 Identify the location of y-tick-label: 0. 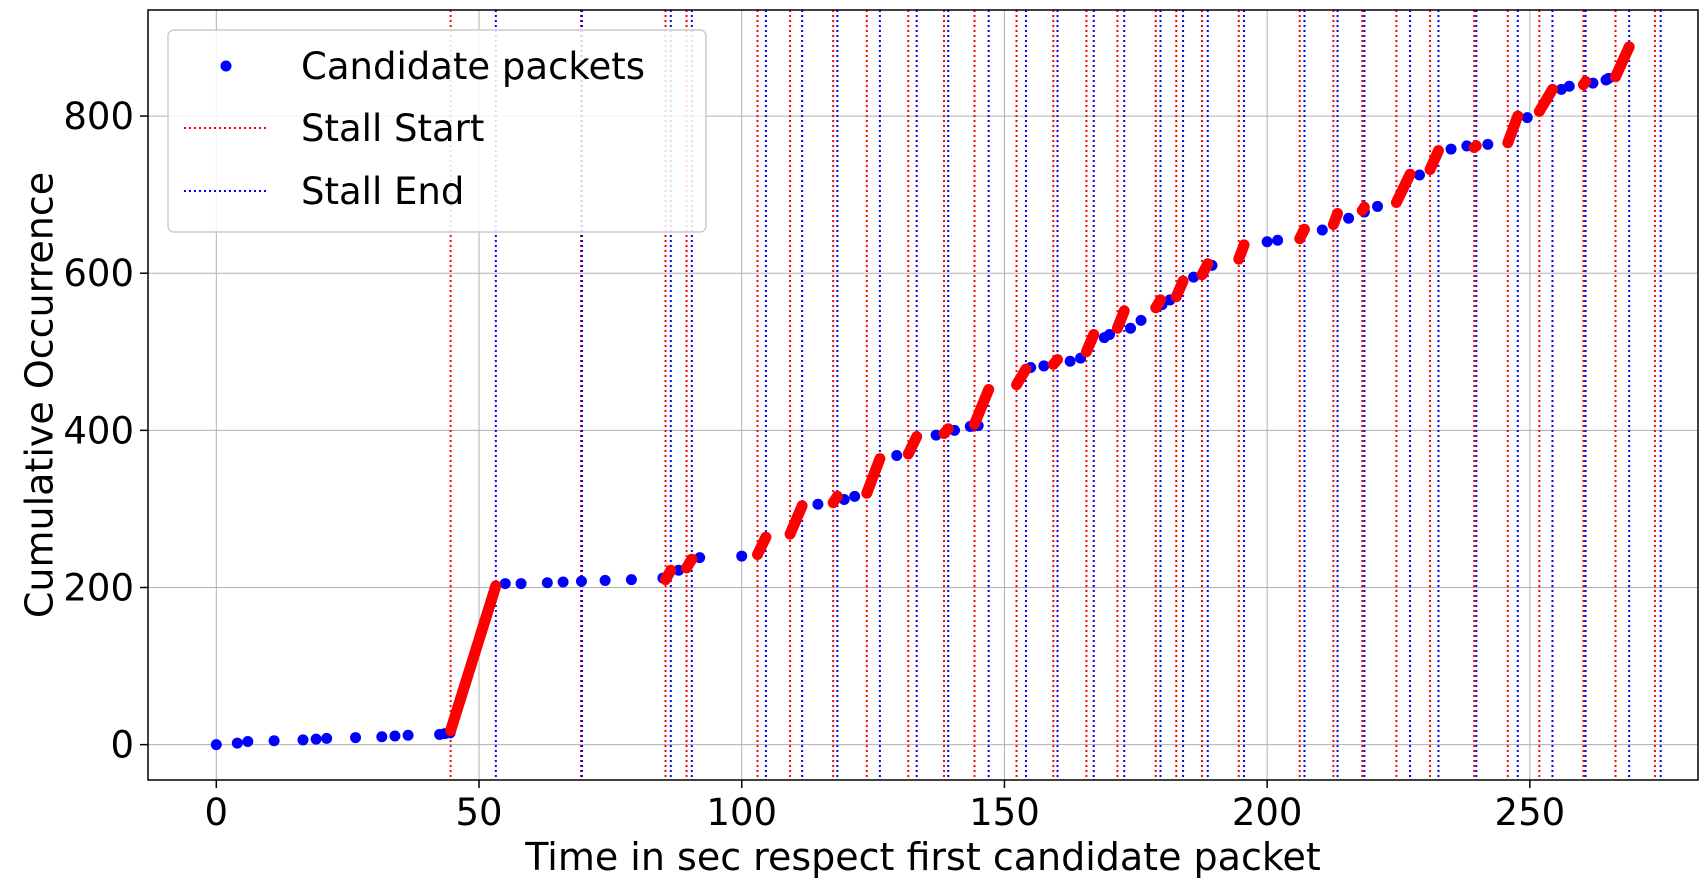
(122, 745).